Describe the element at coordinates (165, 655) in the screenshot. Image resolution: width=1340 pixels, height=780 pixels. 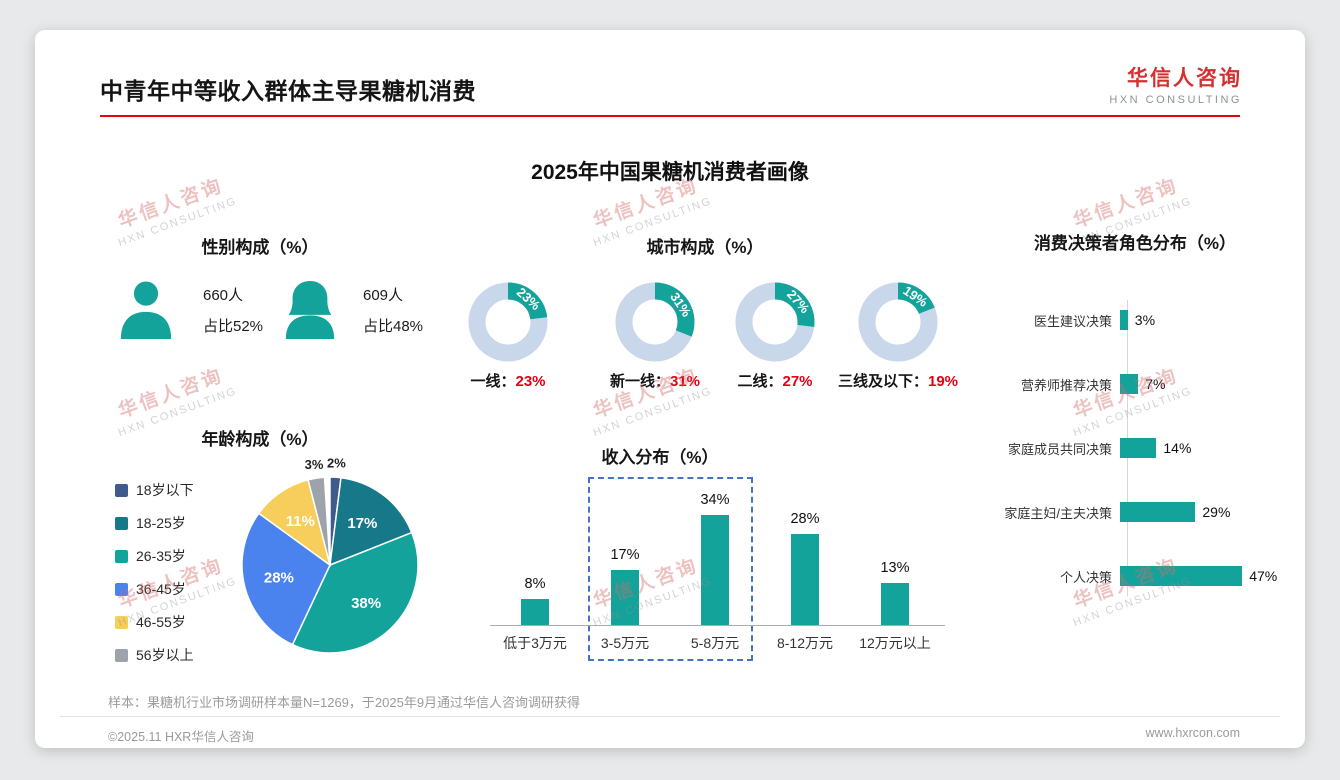
I see `legend-label: 56岁以上` at that location.